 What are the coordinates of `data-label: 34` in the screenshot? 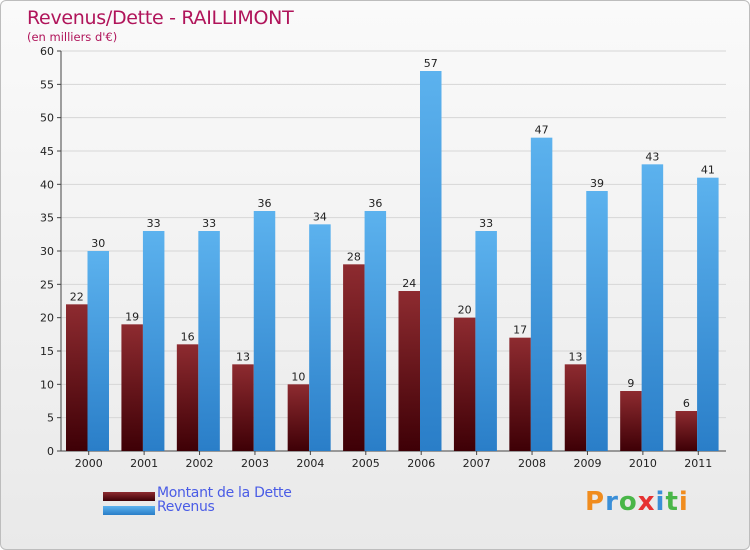 It's located at (320, 216).